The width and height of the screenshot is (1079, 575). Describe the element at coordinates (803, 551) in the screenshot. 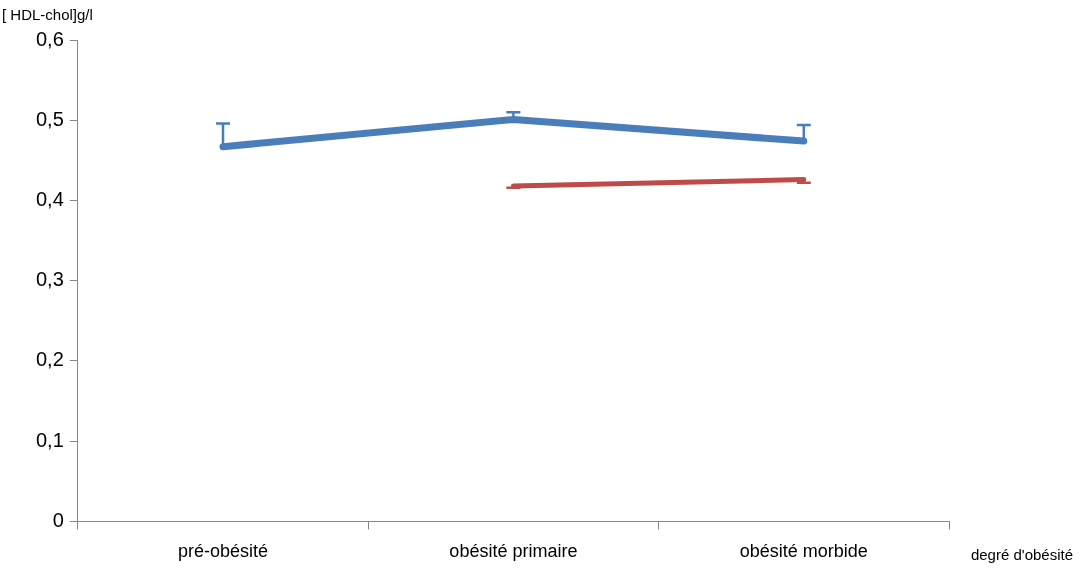

I see `x-tick-label: obésité morbide` at that location.